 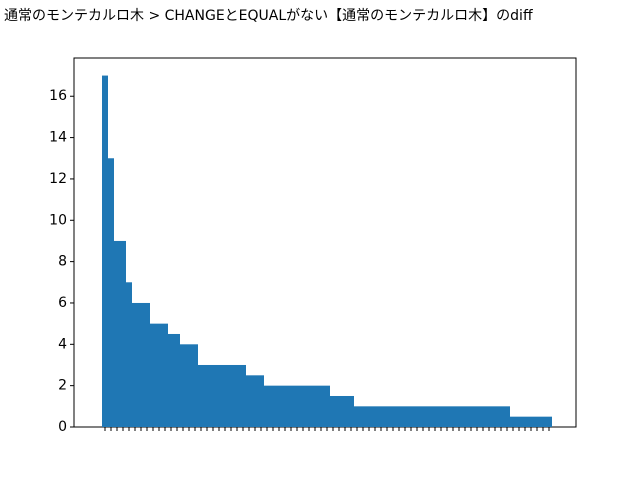 I want to click on y-tick-label: 2, so click(x=62, y=386).